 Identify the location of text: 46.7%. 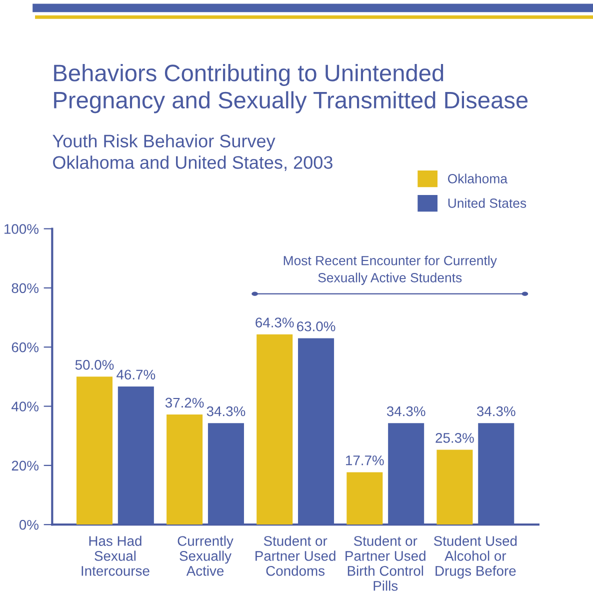
(136, 375).